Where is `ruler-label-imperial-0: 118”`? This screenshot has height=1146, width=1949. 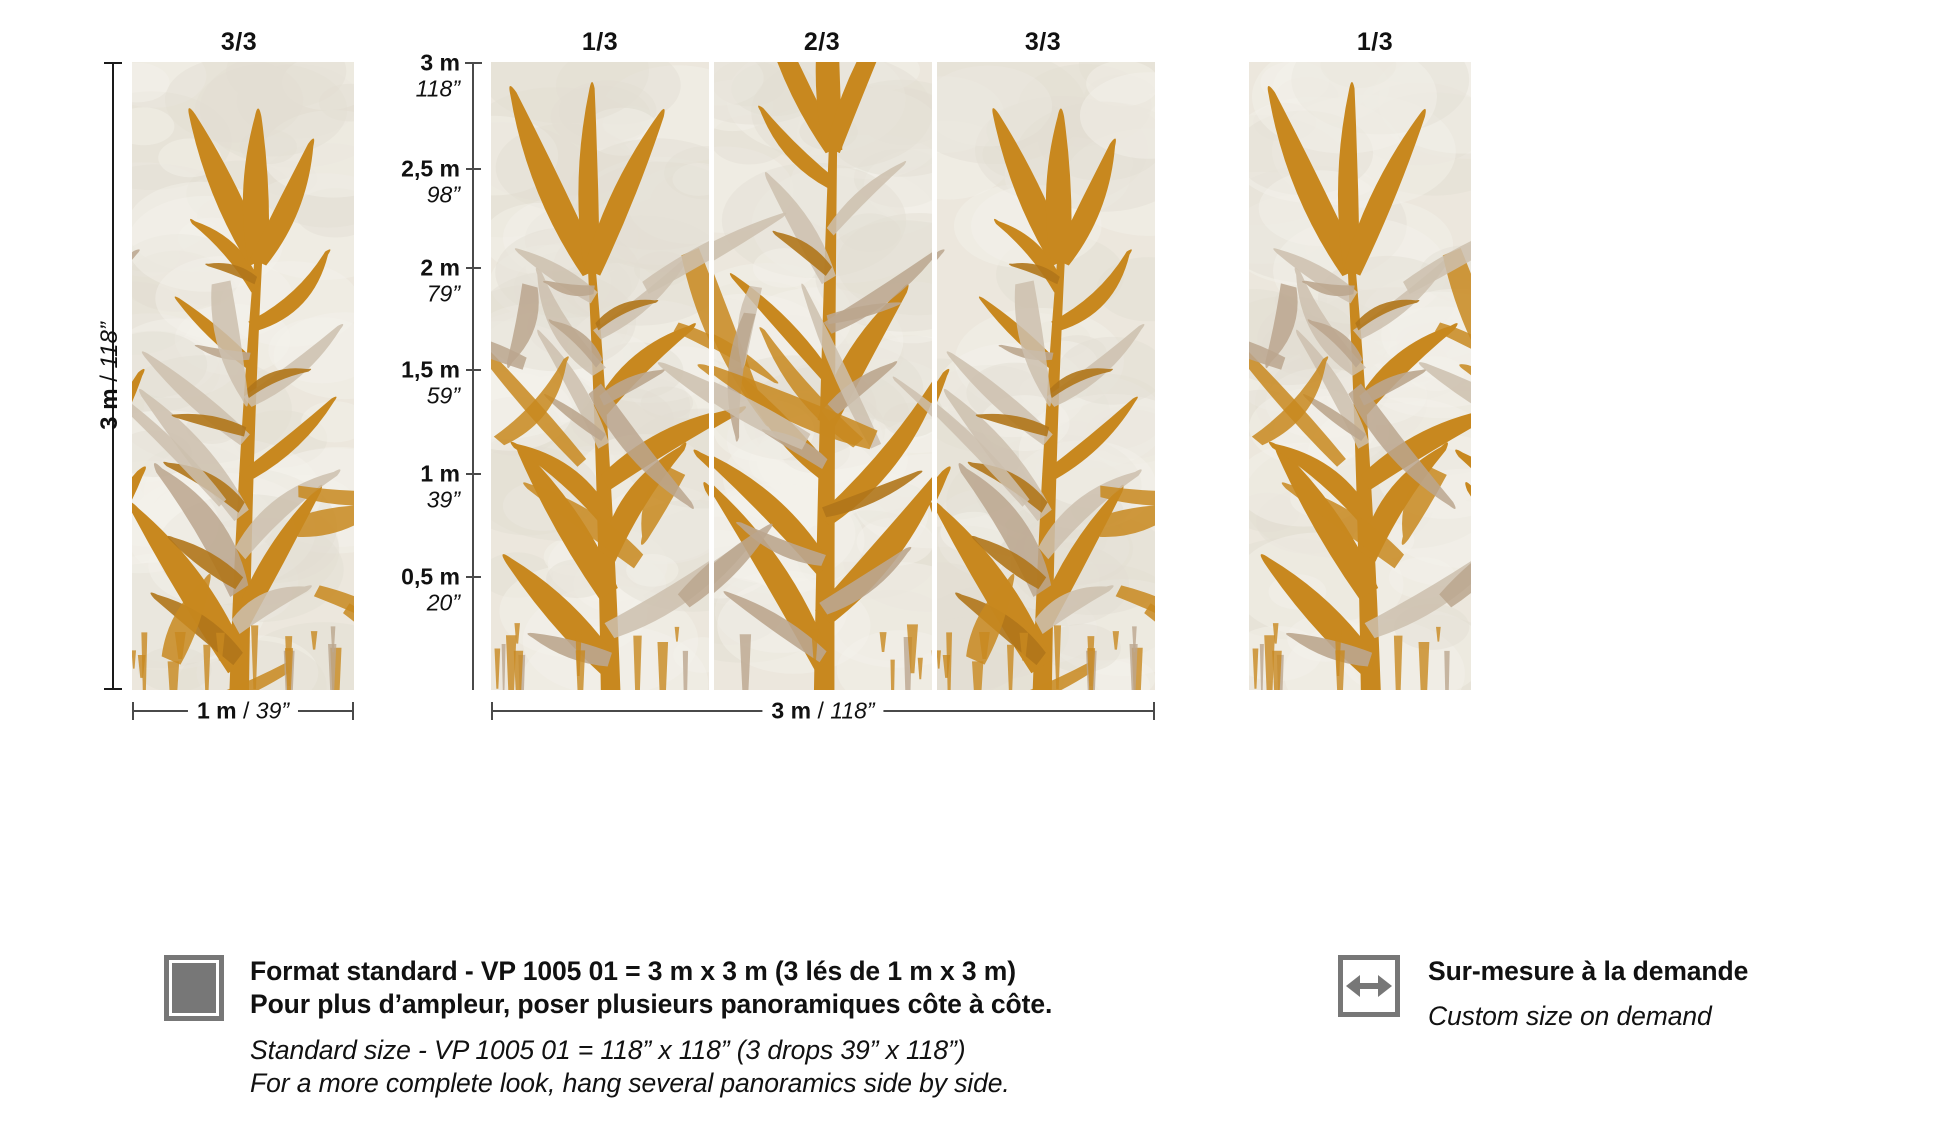
ruler-label-imperial-0: 118” is located at coordinates (437, 88).